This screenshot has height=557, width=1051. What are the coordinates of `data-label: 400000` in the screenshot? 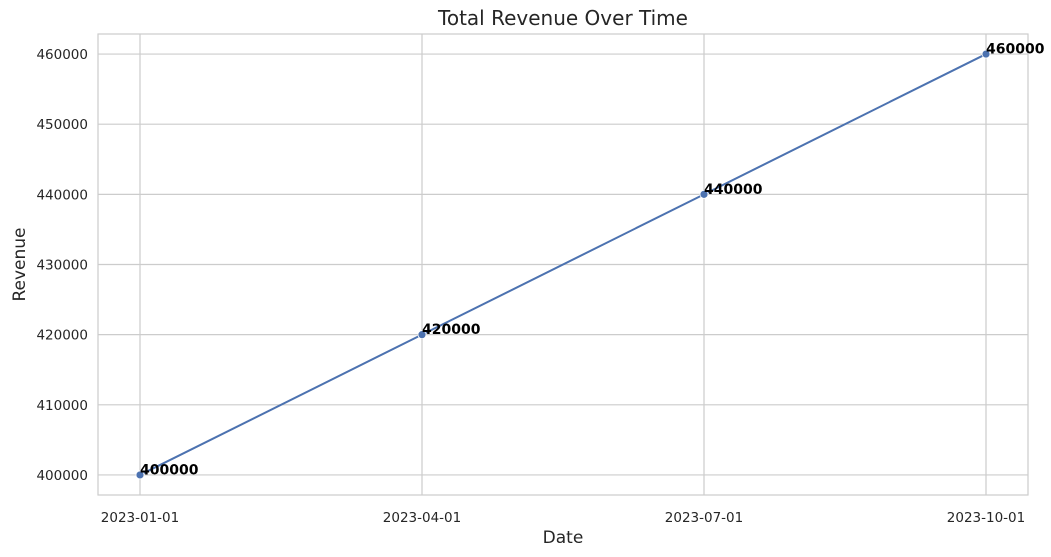 It's located at (169, 470).